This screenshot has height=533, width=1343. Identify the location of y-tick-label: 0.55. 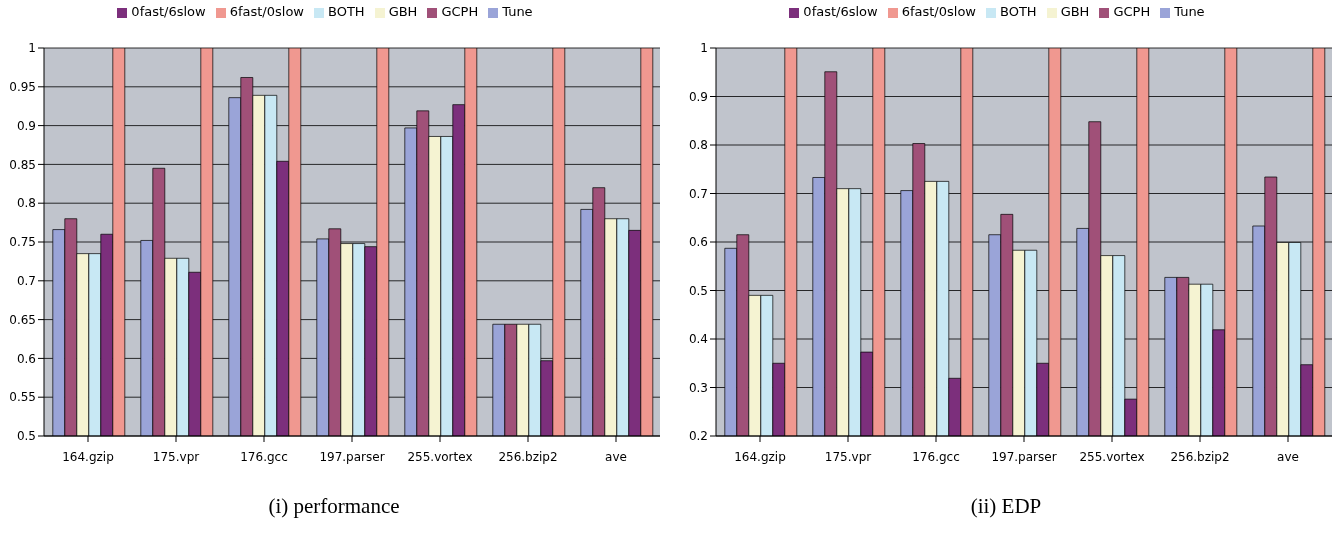
(22, 397).